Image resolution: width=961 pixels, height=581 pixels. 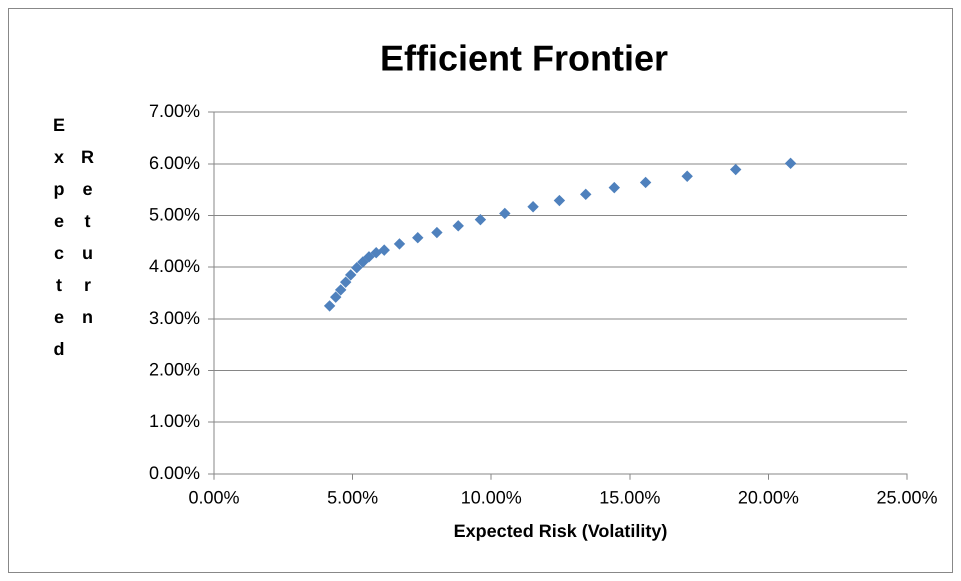 I want to click on y-tick-label: 2.00%, so click(x=174, y=369).